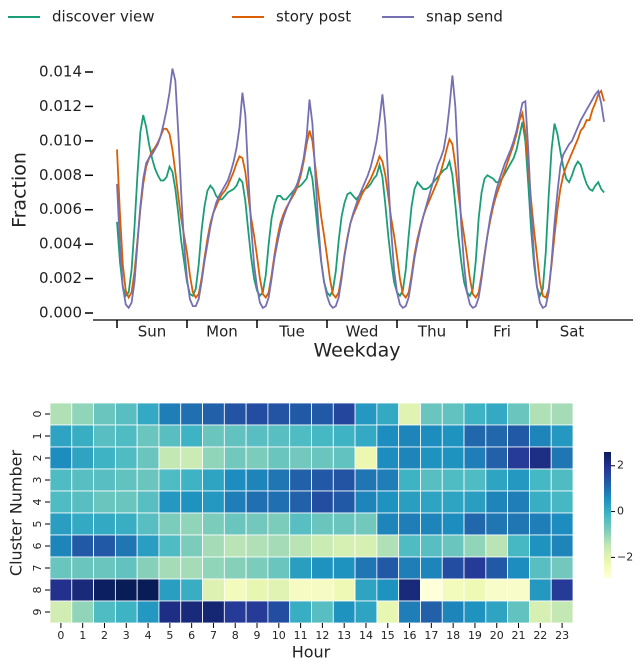 The height and width of the screenshot is (662, 641). Describe the element at coordinates (148, 635) in the screenshot. I see `x-tick-label: 4` at that location.